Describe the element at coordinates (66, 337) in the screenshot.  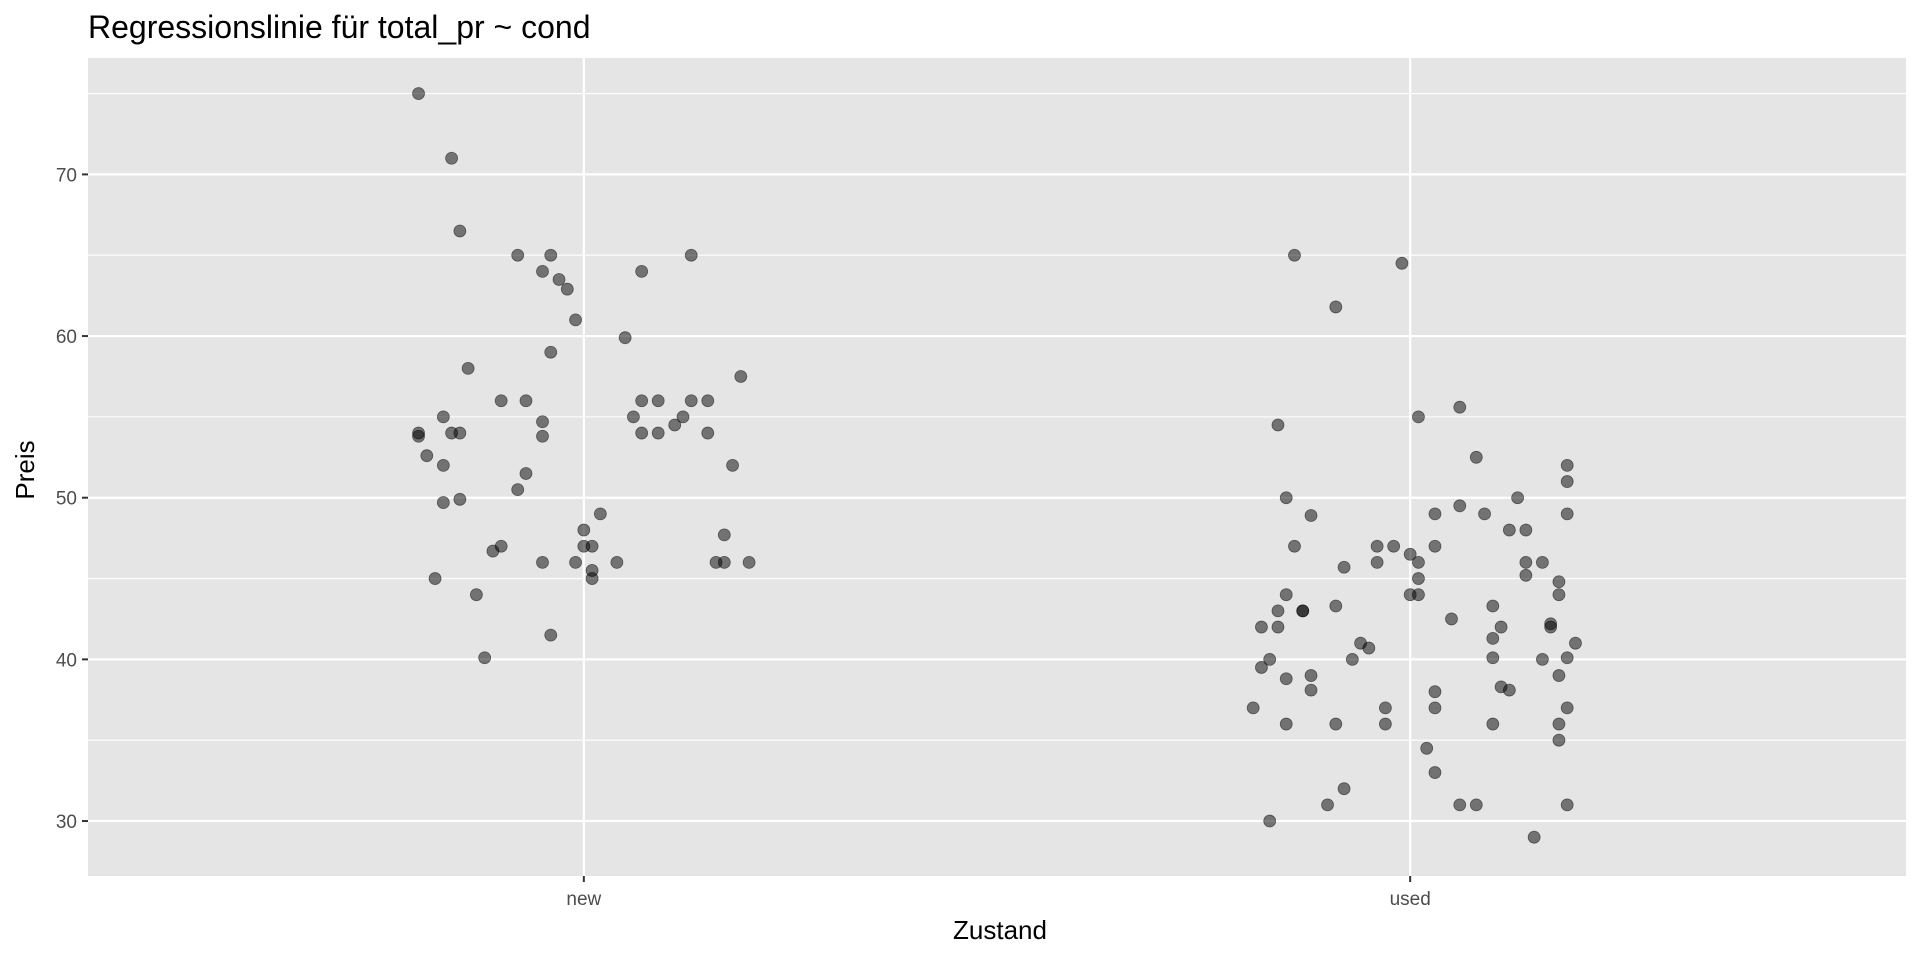
I see `y-tick-label: 60` at that location.